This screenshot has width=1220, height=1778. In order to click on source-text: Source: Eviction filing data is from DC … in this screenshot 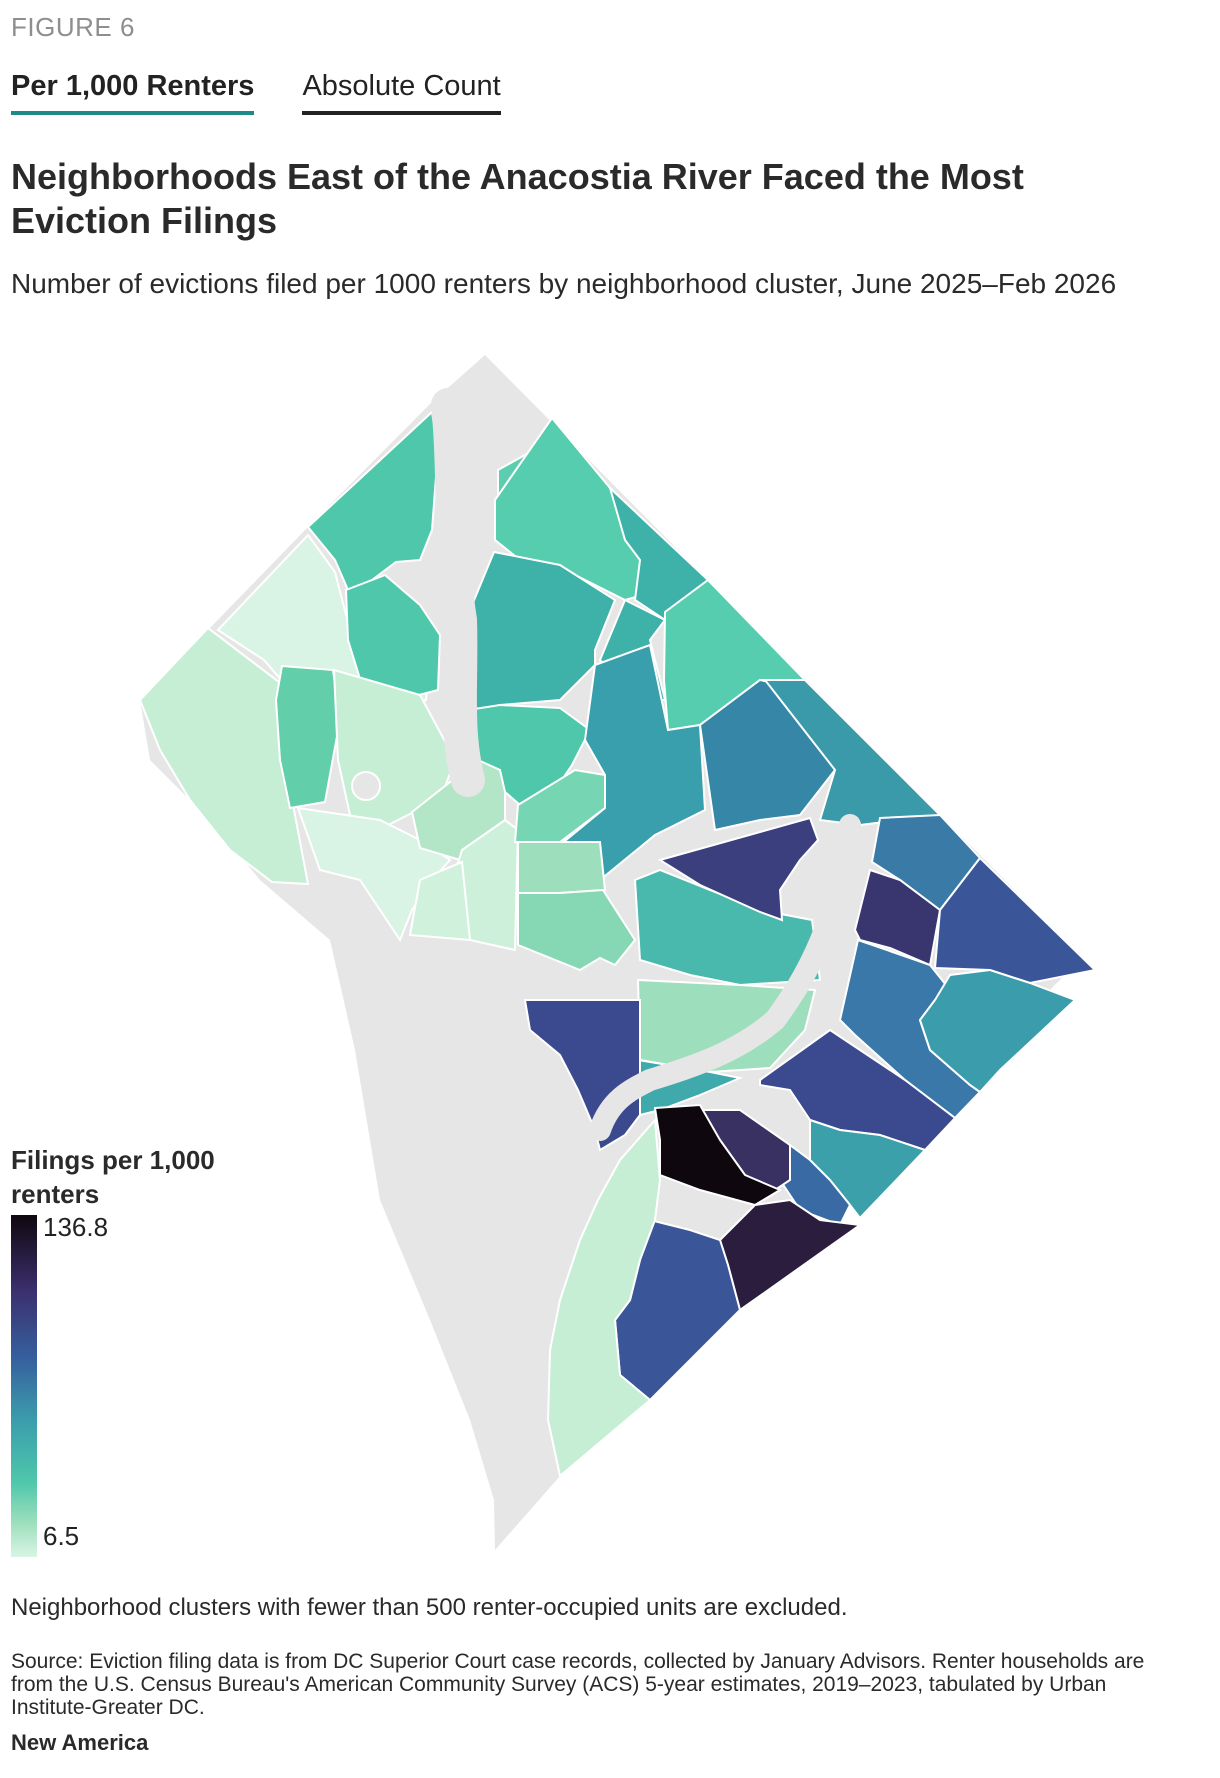, I will do `click(578, 1684)`.